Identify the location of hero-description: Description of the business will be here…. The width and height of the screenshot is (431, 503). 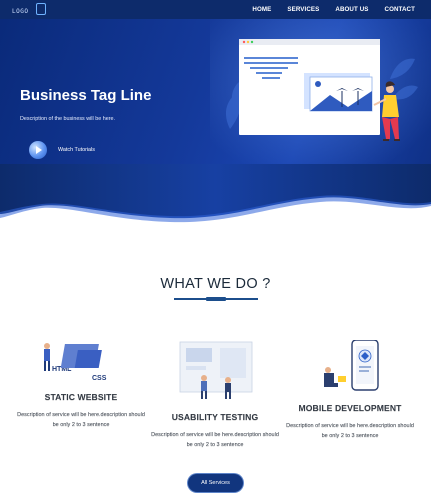
(67, 119).